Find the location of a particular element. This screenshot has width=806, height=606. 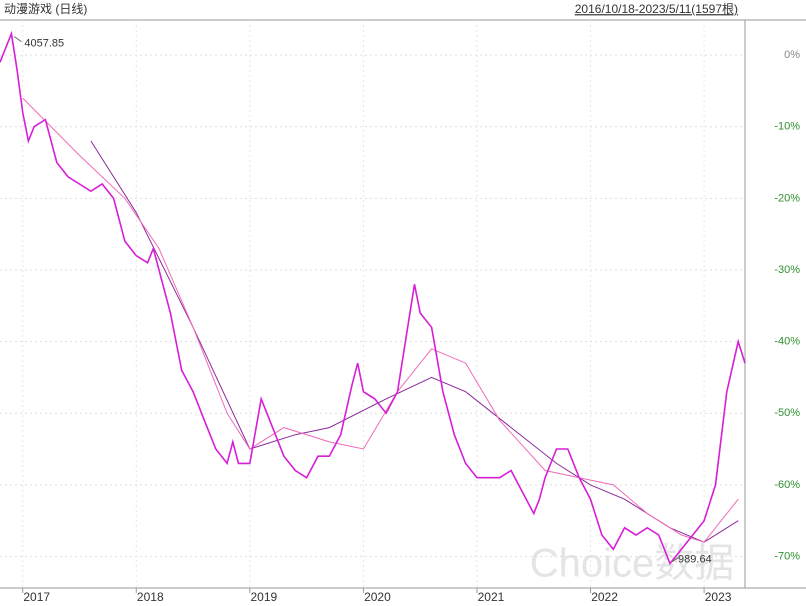

x-tick-label: 2019 is located at coordinates (263, 597).